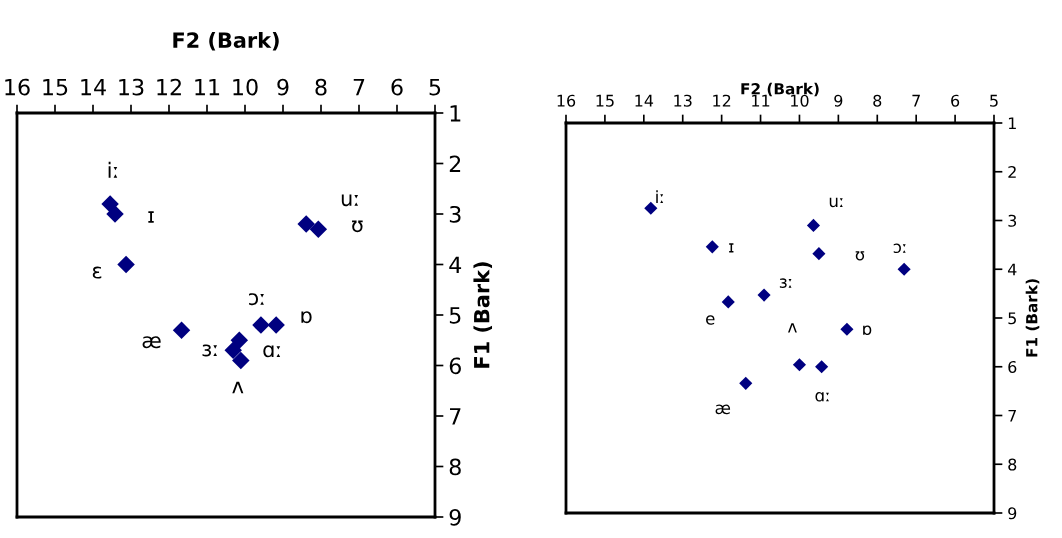 The height and width of the screenshot is (538, 1062). Describe the element at coordinates (226, 41) in the screenshot. I see `x-axis-title: F2 (Bark)` at that location.